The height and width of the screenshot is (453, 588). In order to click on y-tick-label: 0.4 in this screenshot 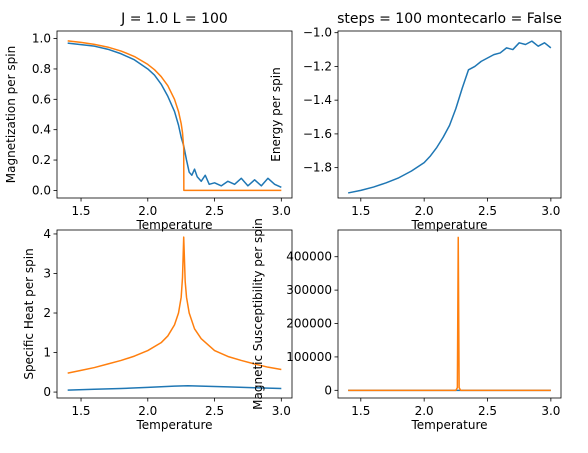, I will do `click(41, 130)`.